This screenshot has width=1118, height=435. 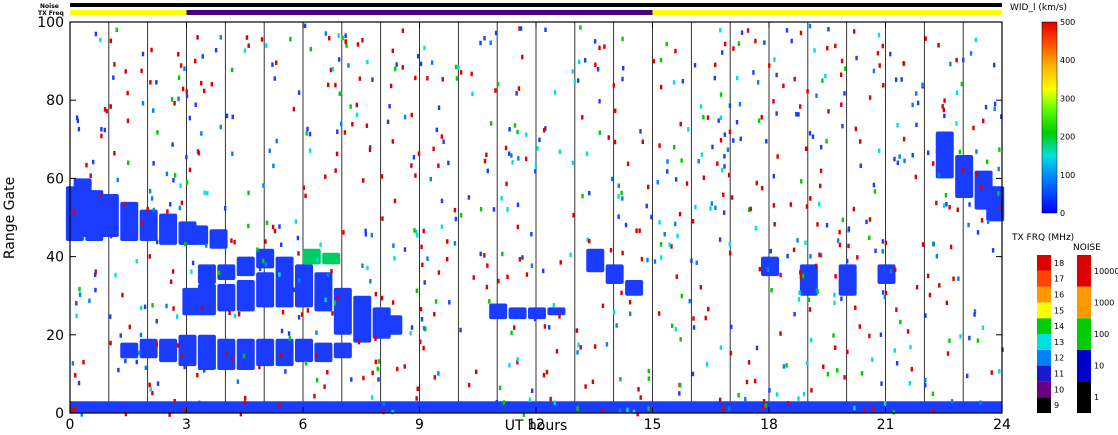 What do you see at coordinates (1067, 137) in the screenshot?
I see `width-colorbar-tick: 200` at bounding box center [1067, 137].